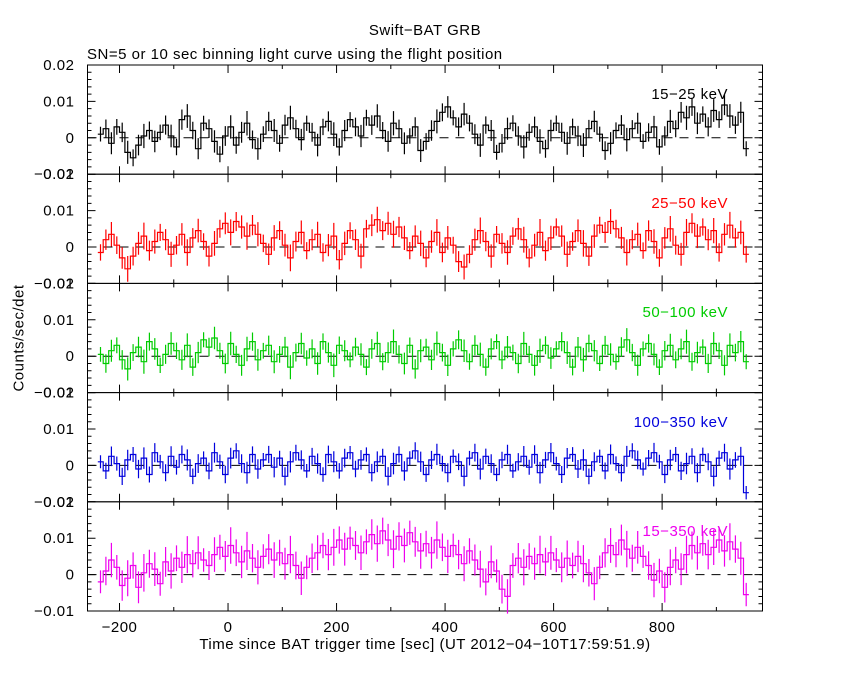 Image resolution: width=850 pixels, height=680 pixels. I want to click on energy-label-0: 15−25 keV, so click(689, 94).